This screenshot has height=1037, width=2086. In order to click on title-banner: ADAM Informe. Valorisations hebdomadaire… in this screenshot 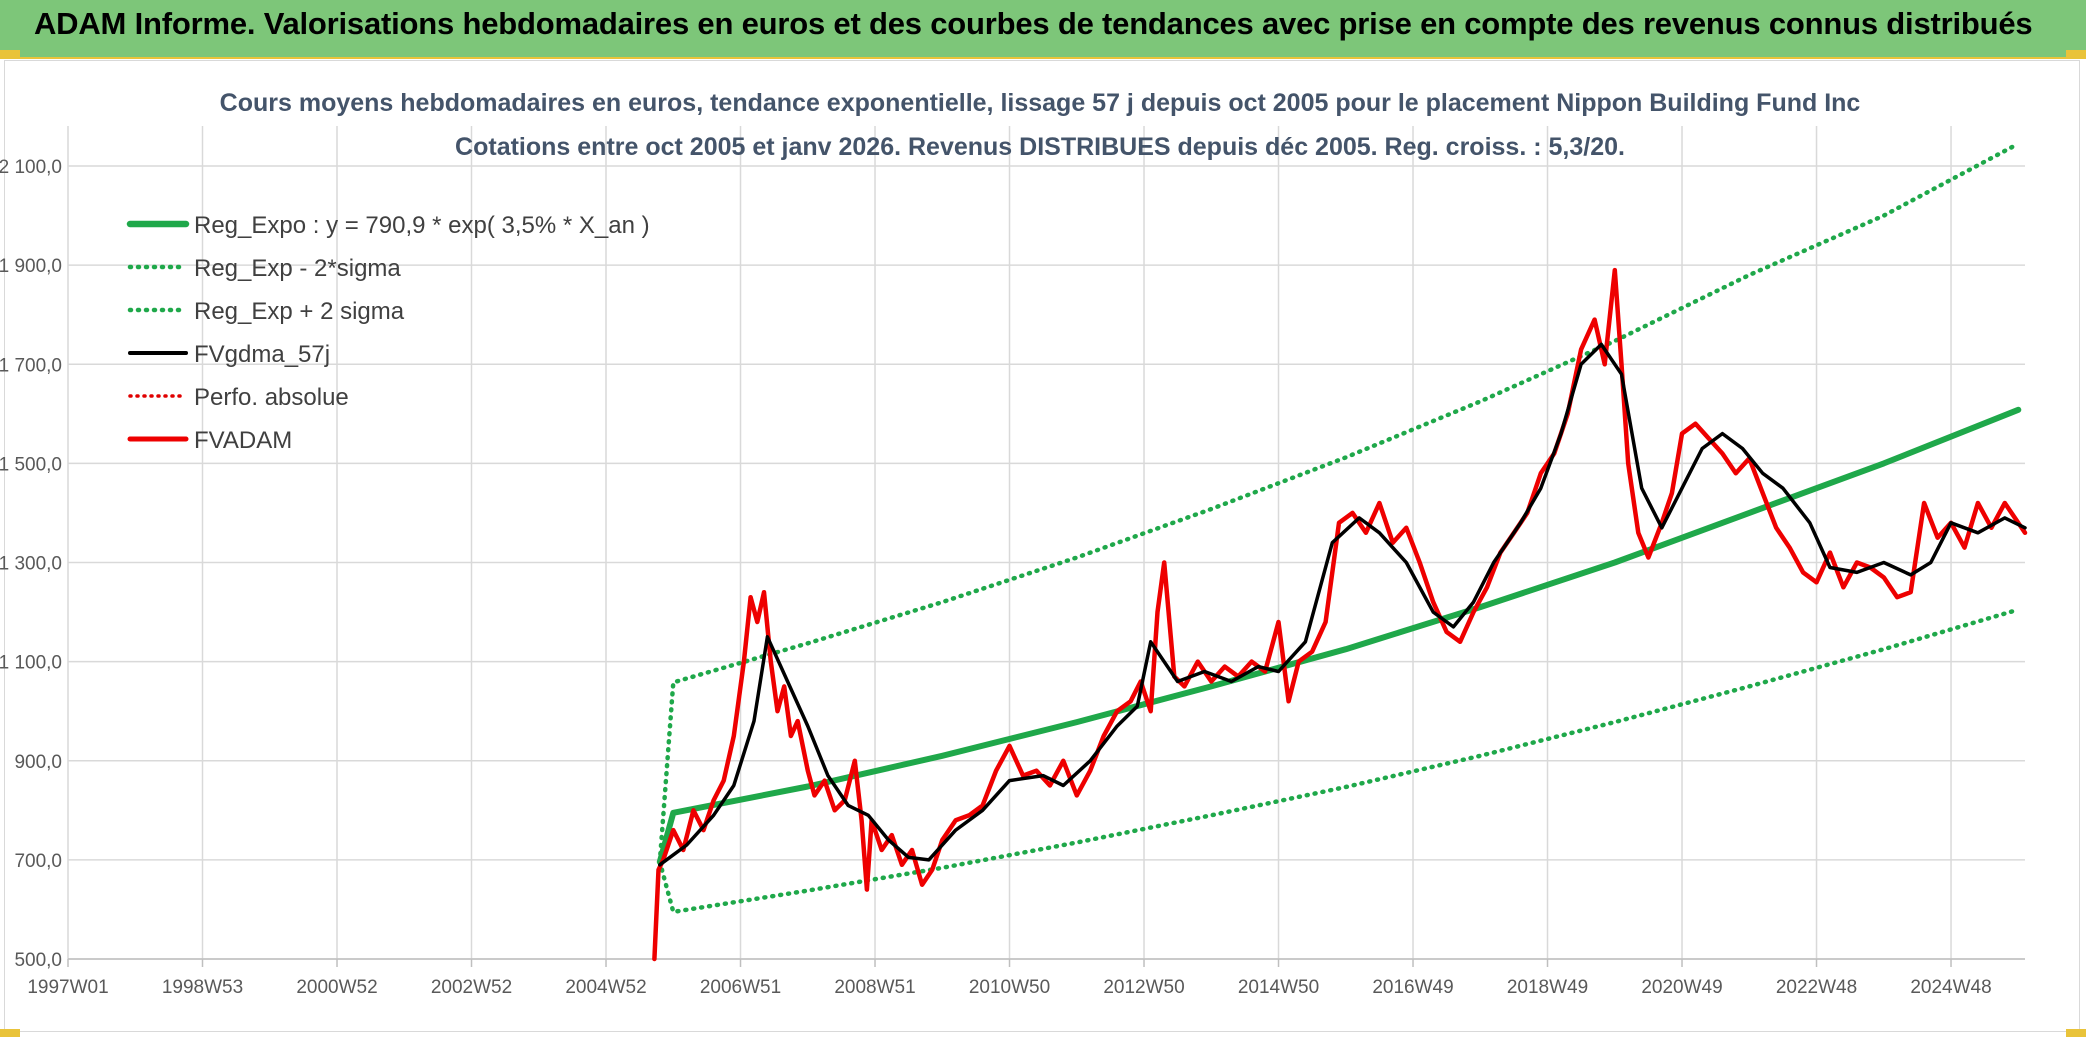, I will do `click(1043, 29)`.